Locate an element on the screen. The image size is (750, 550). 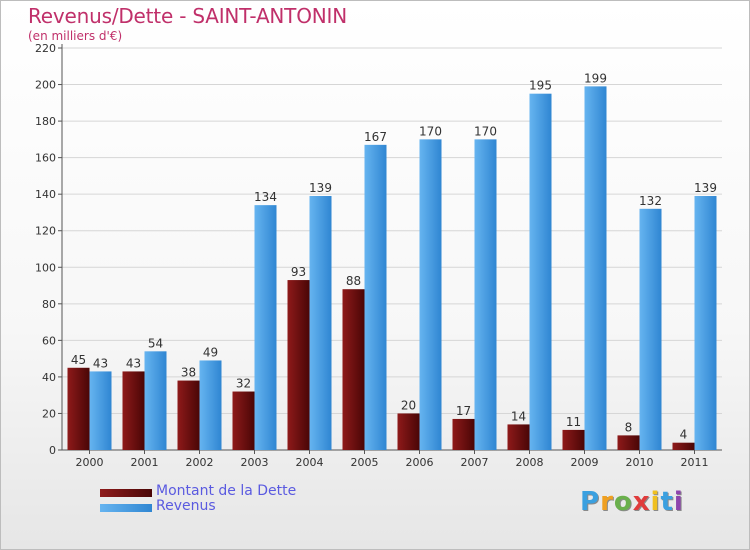
x-tick-label: 2005 is located at coordinates (365, 462).